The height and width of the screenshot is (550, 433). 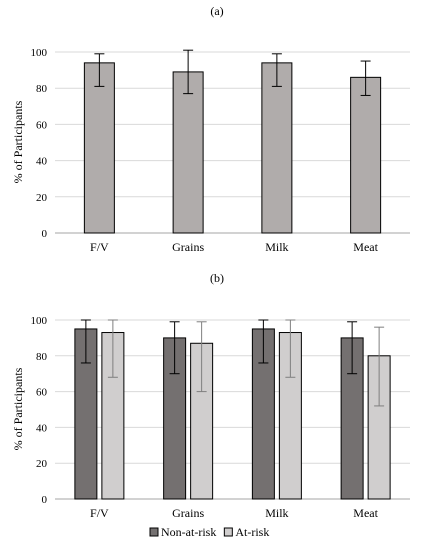 What do you see at coordinates (42, 125) in the screenshot?
I see `chart-a-ytick-label: 60` at bounding box center [42, 125].